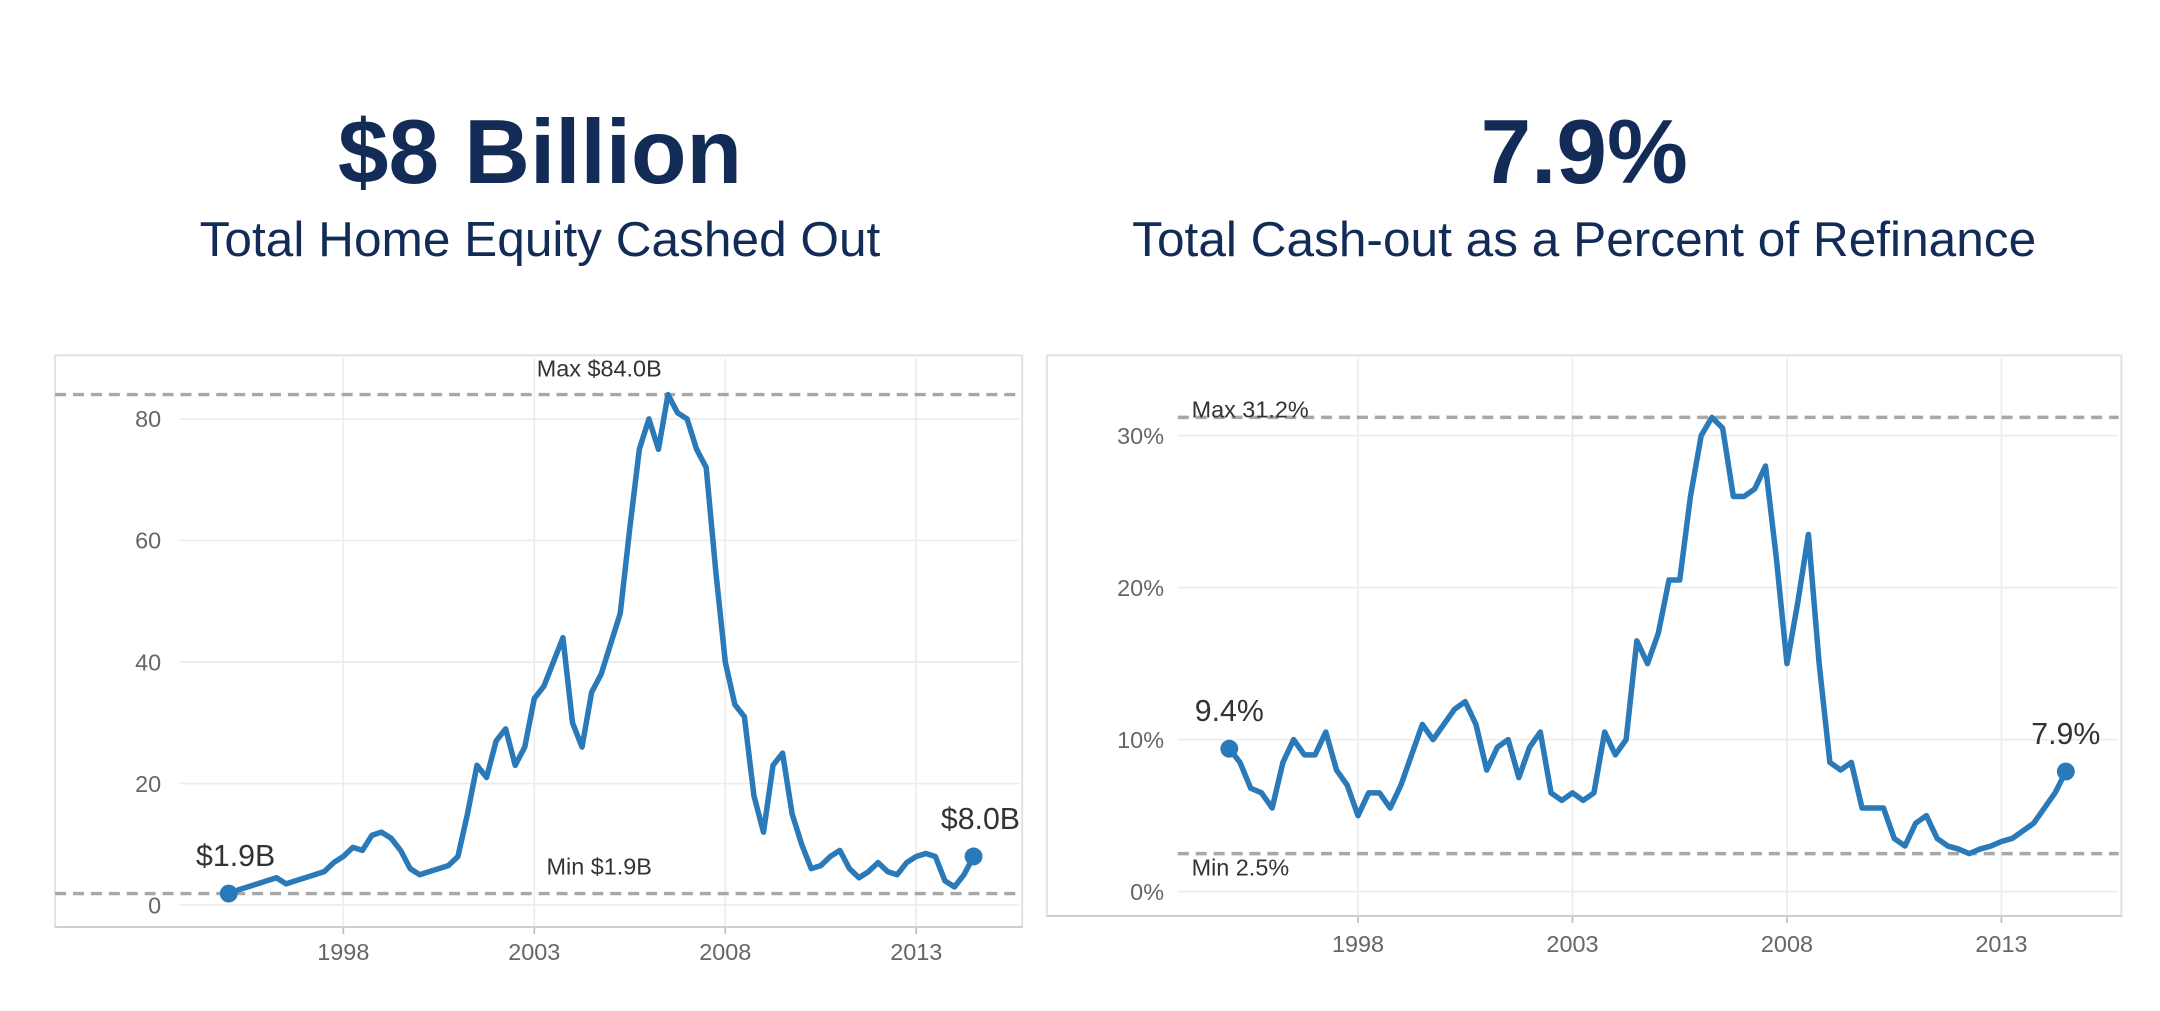 This screenshot has height=1011, width=2160. I want to click on reference-label: Max 31.2%, so click(1250, 409).